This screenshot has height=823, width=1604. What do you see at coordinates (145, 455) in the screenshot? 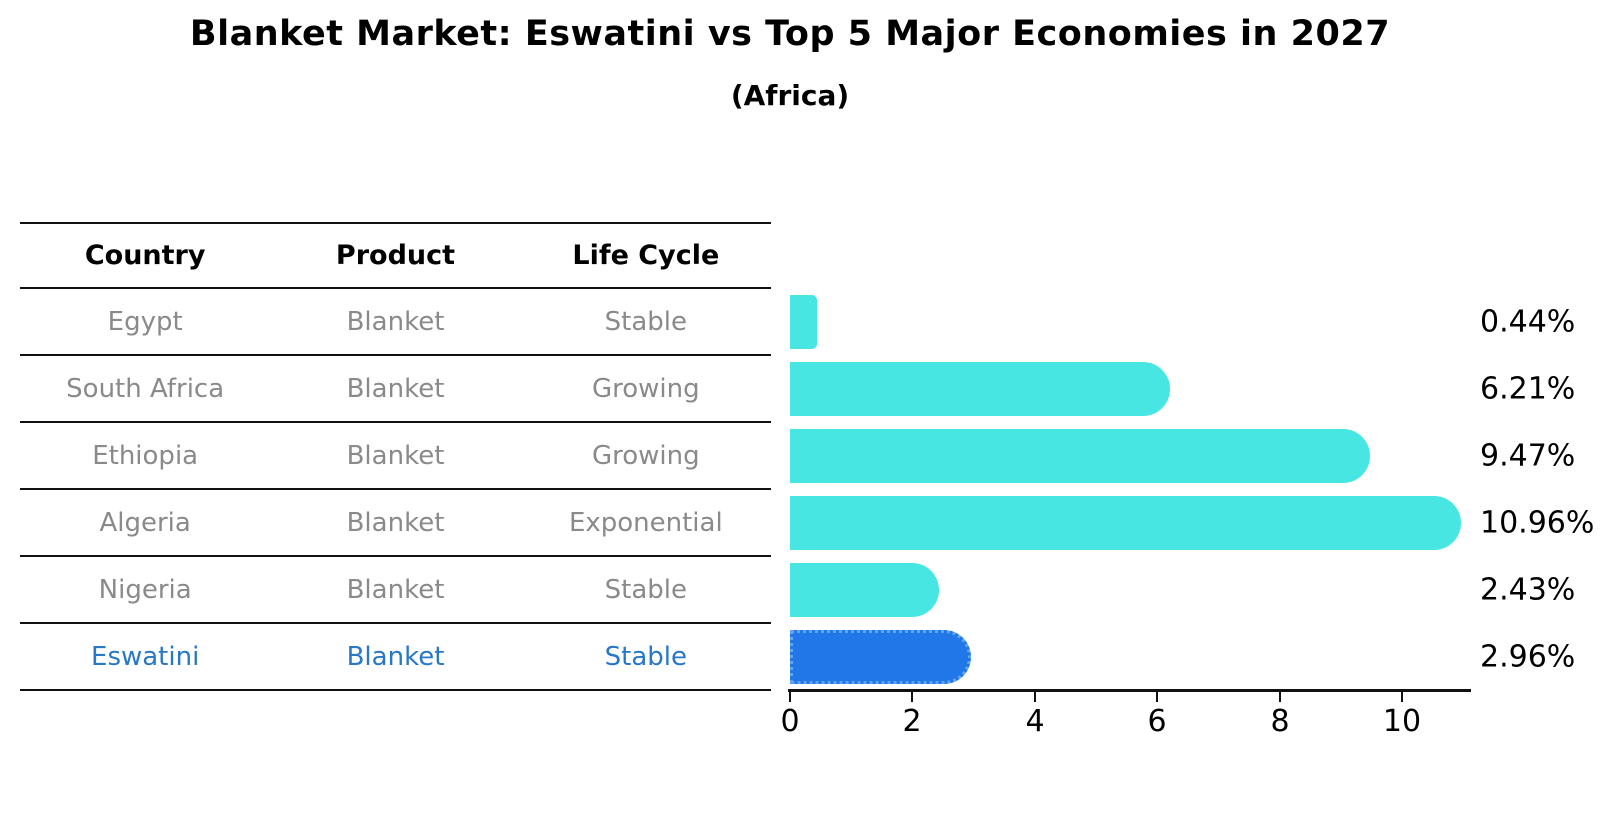
I see `country-cell: Ethiopia` at bounding box center [145, 455].